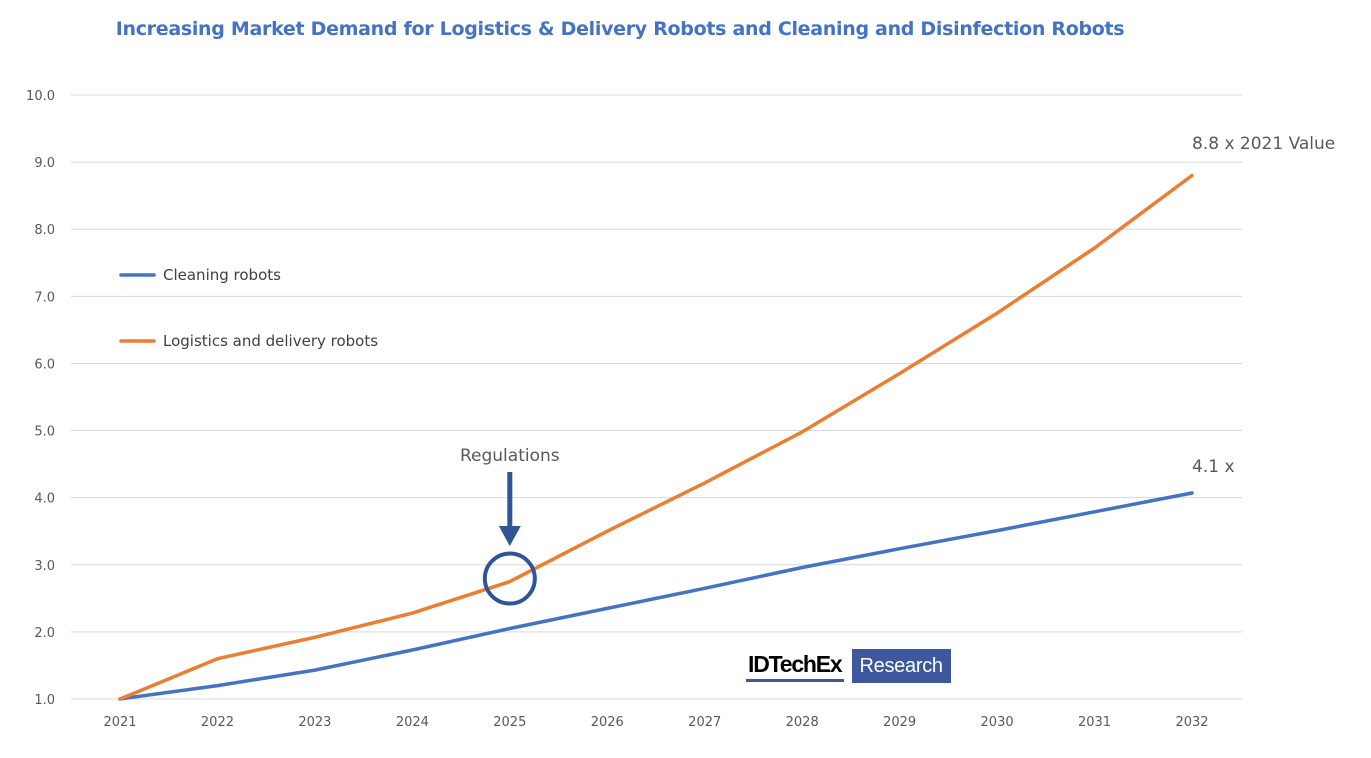  What do you see at coordinates (704, 722) in the screenshot?
I see `x-tick-label: 2027` at bounding box center [704, 722].